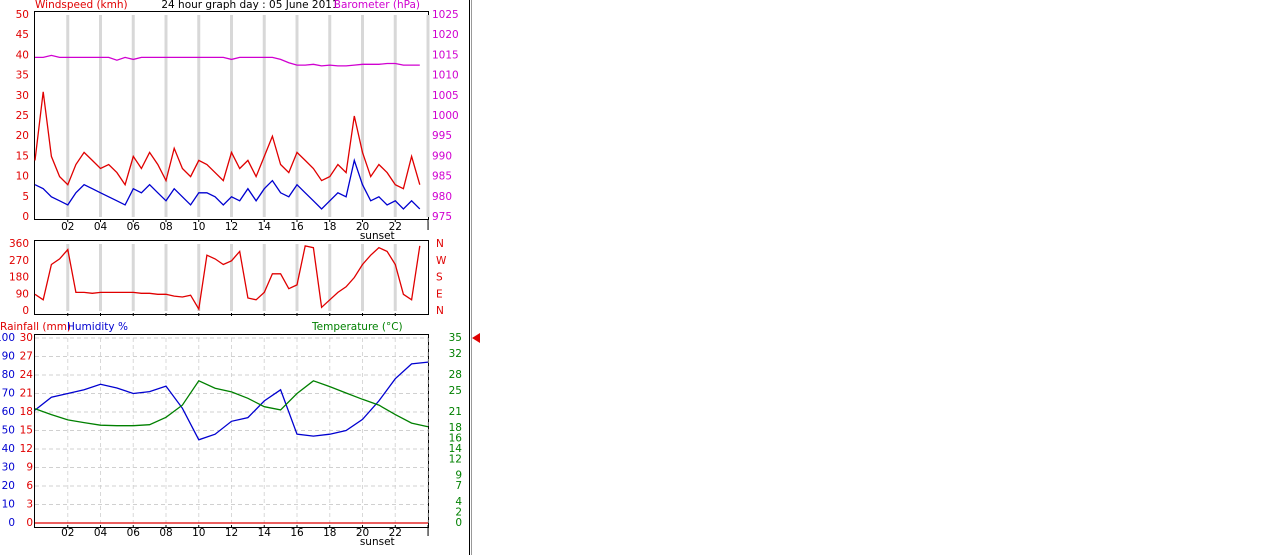 The height and width of the screenshot is (555, 1272). Describe the element at coordinates (442, 217) in the screenshot. I see `y2-tick-label: 975` at that location.